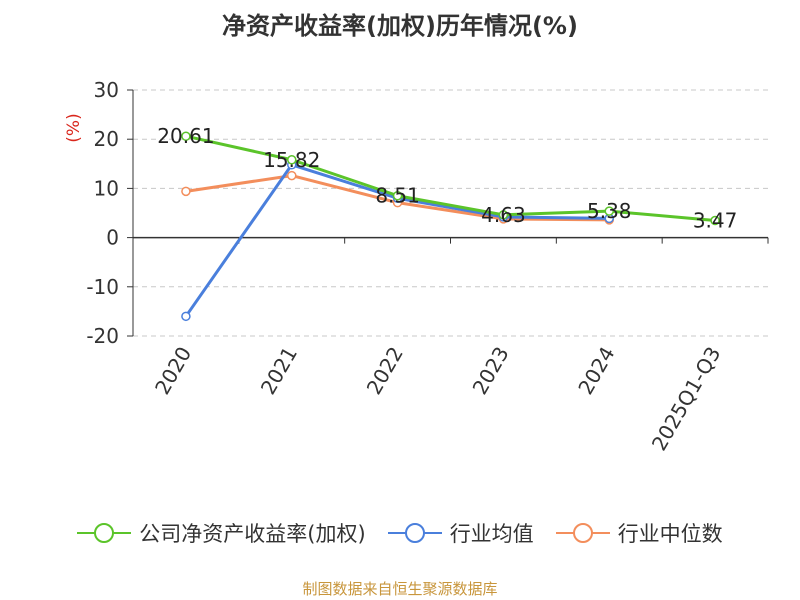 The image size is (800, 600). What do you see at coordinates (173, 371) in the screenshot?
I see `x-tick-label: 2020` at bounding box center [173, 371].